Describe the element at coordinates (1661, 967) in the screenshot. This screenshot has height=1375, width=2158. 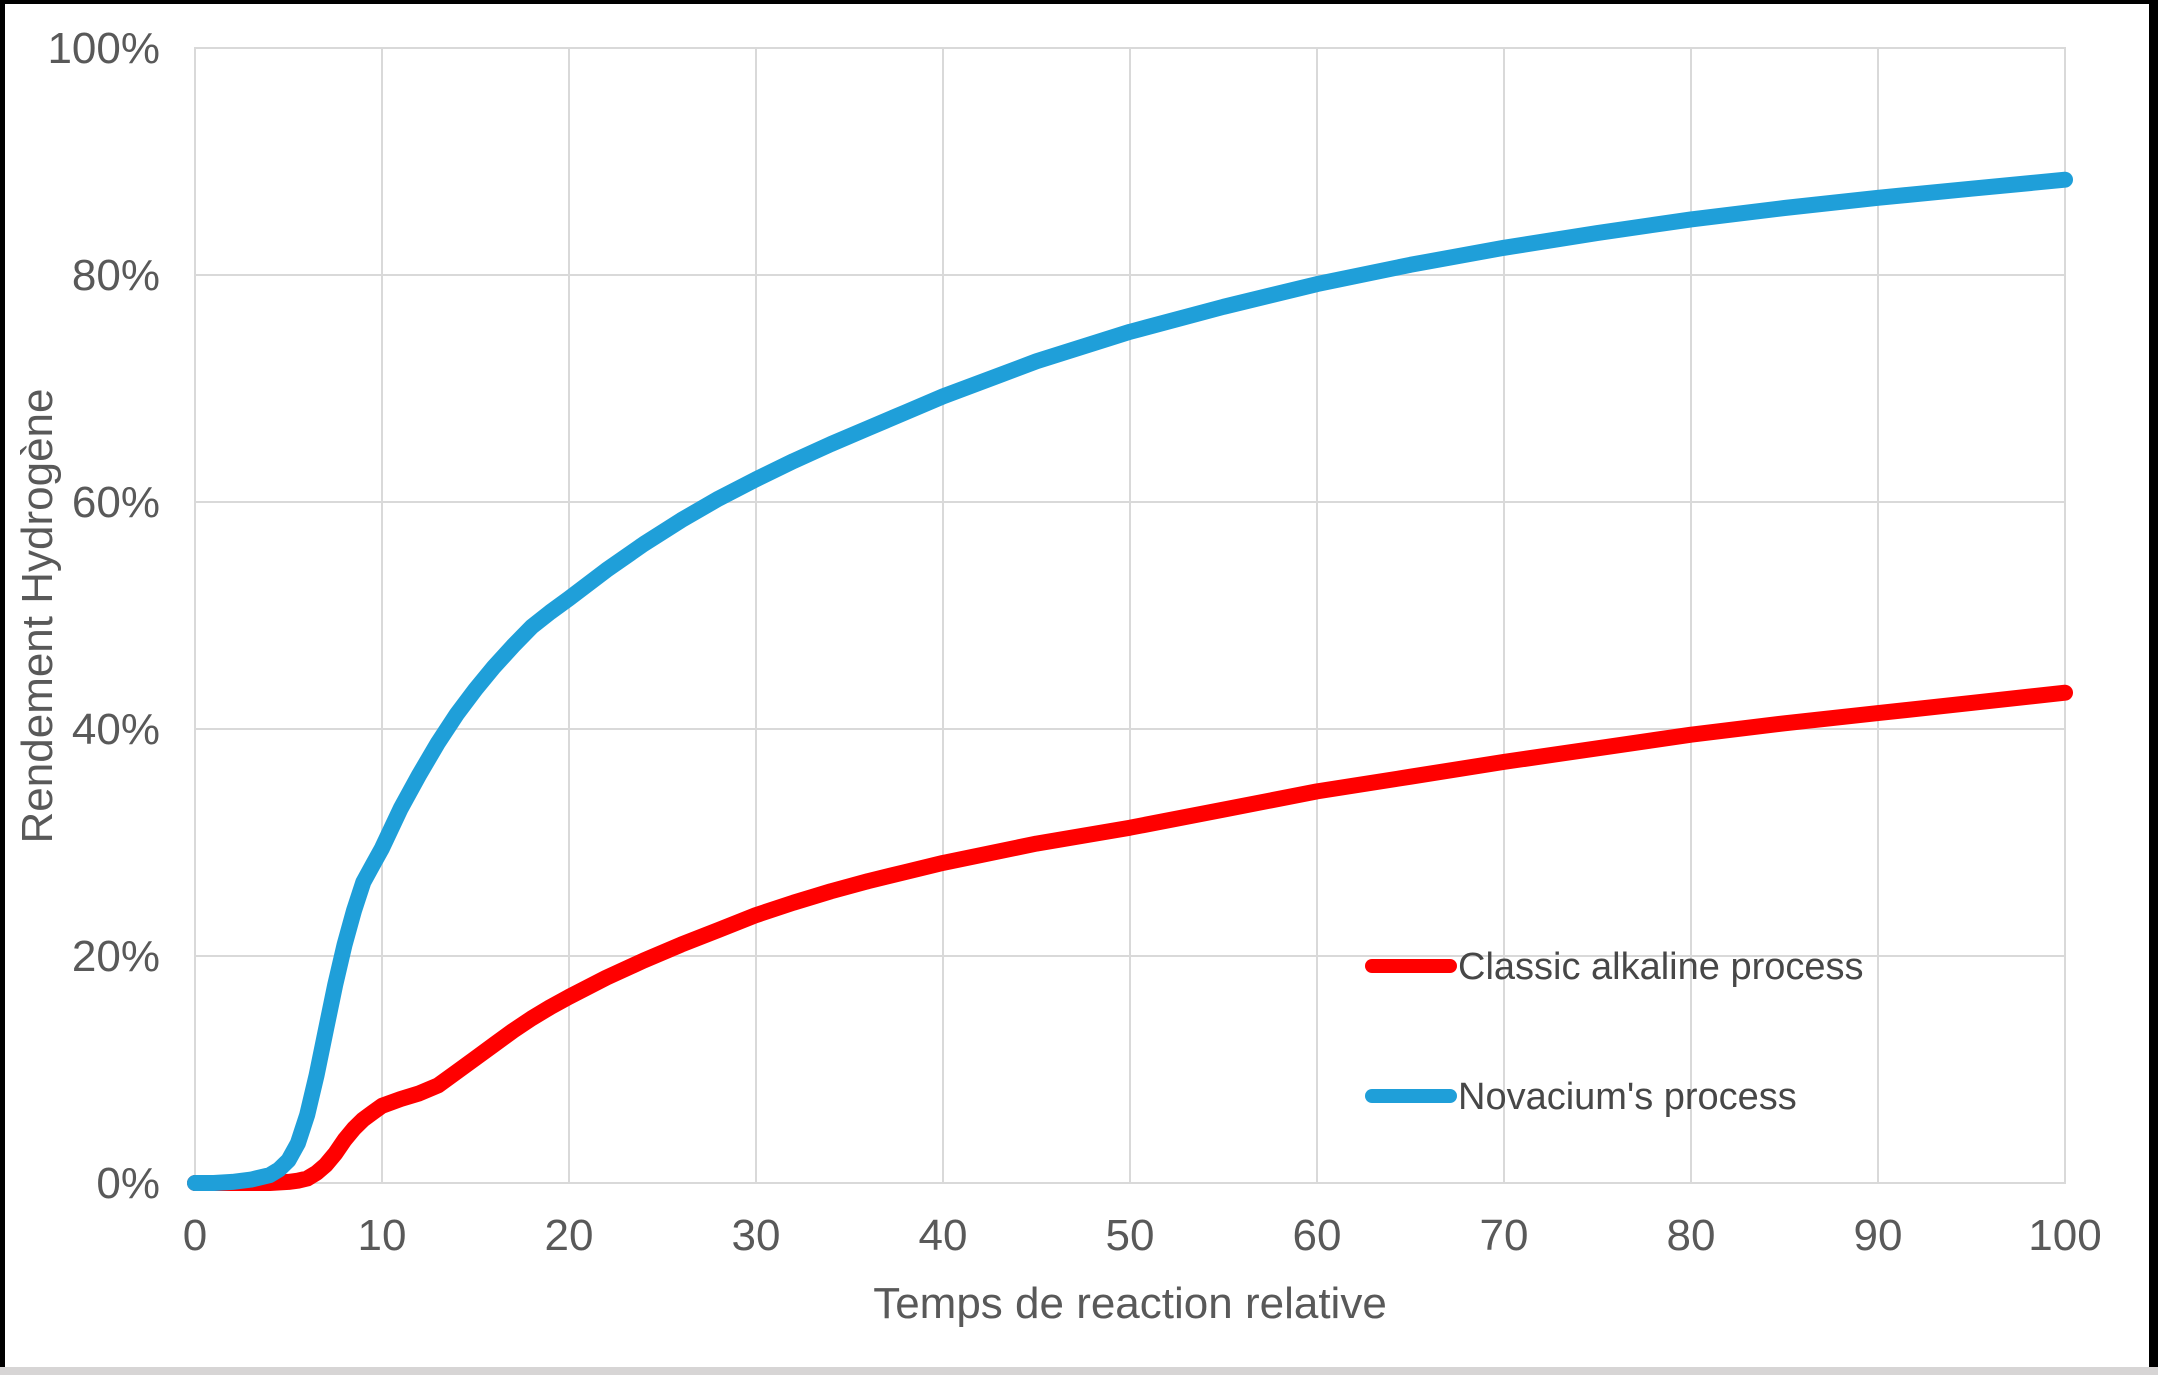
I see `legend-label-classic-alkaline: Classic alkaline process` at that location.